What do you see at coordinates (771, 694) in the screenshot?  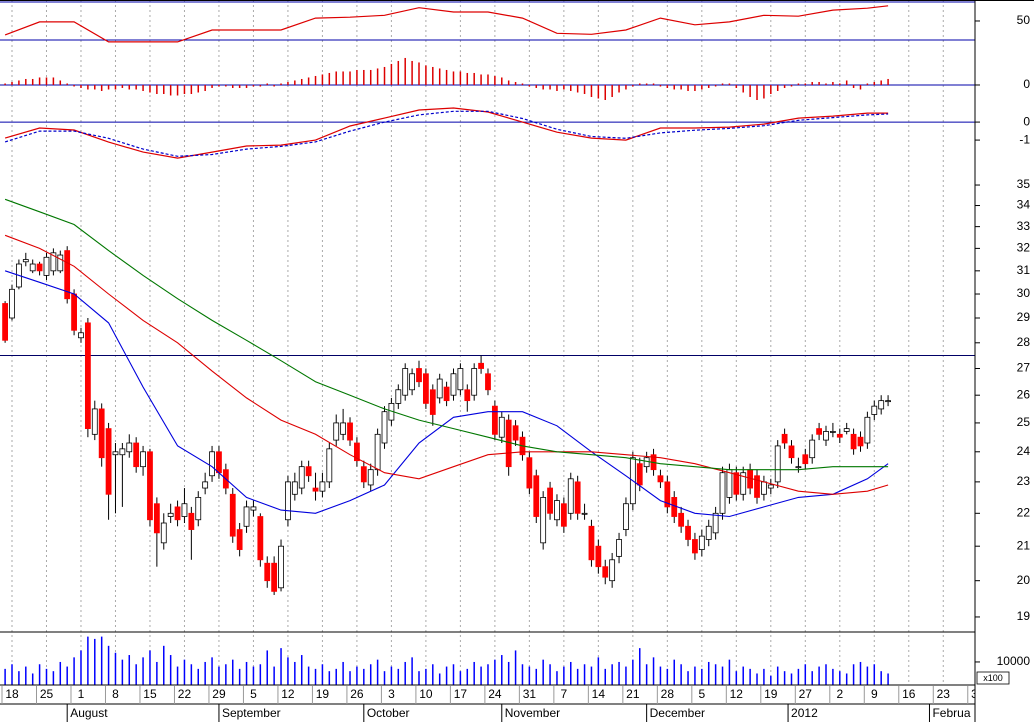 I see `x-tick-label: 19` at bounding box center [771, 694].